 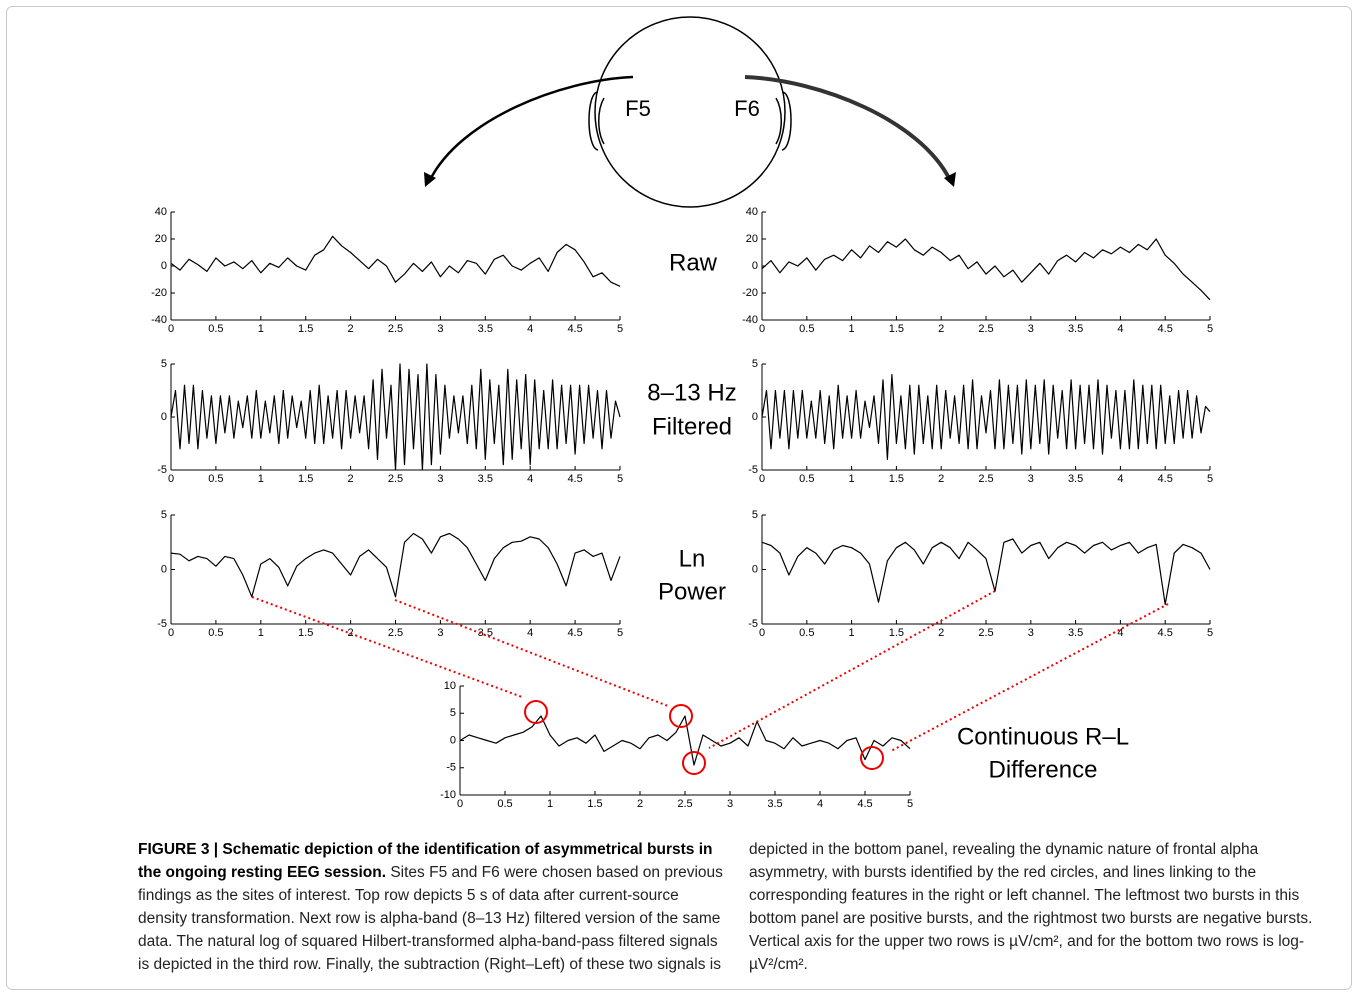 What do you see at coordinates (710, 671) in the screenshot?
I see `link-lines` at bounding box center [710, 671].